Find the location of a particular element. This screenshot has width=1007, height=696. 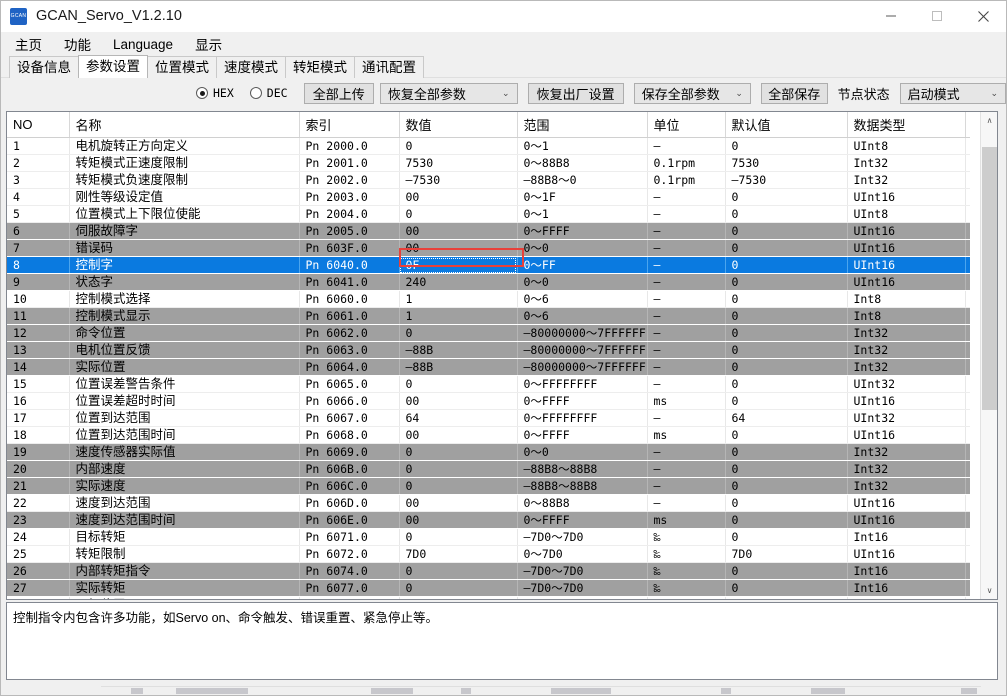

cell-name: 转矩模式正速度限制 is located at coordinates (184, 163).